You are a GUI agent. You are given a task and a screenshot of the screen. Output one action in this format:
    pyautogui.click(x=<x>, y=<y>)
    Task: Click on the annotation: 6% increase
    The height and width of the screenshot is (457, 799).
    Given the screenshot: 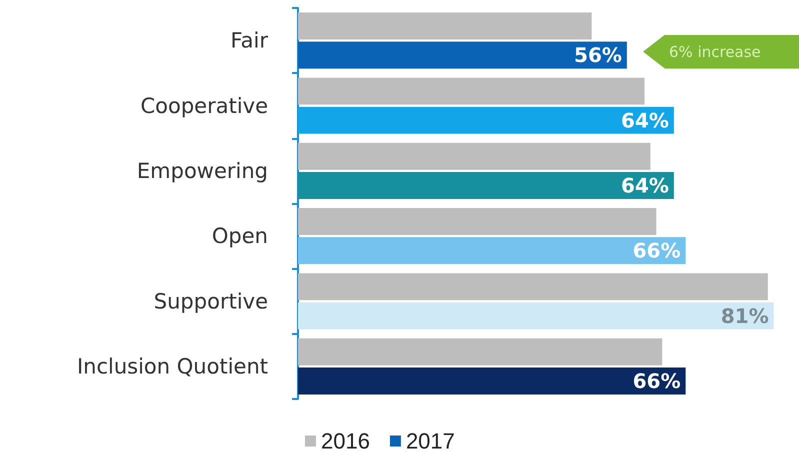 What is the action you would take?
    pyautogui.click(x=715, y=51)
    